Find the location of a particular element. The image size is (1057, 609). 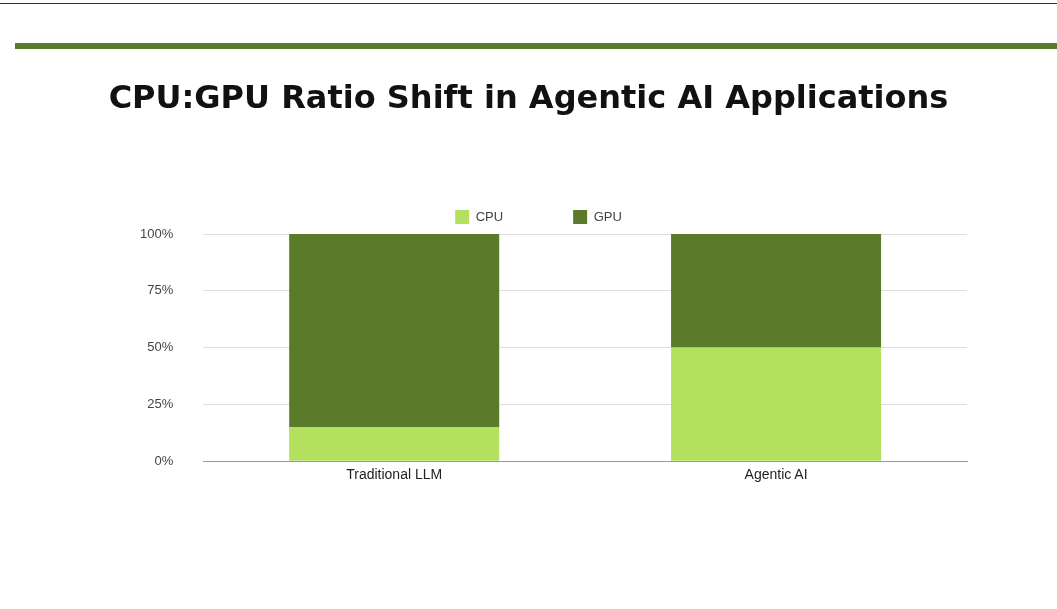

chart-title: CPU:GPU Ratio Shift in Agentic AI Applications is located at coordinates (528, 97).